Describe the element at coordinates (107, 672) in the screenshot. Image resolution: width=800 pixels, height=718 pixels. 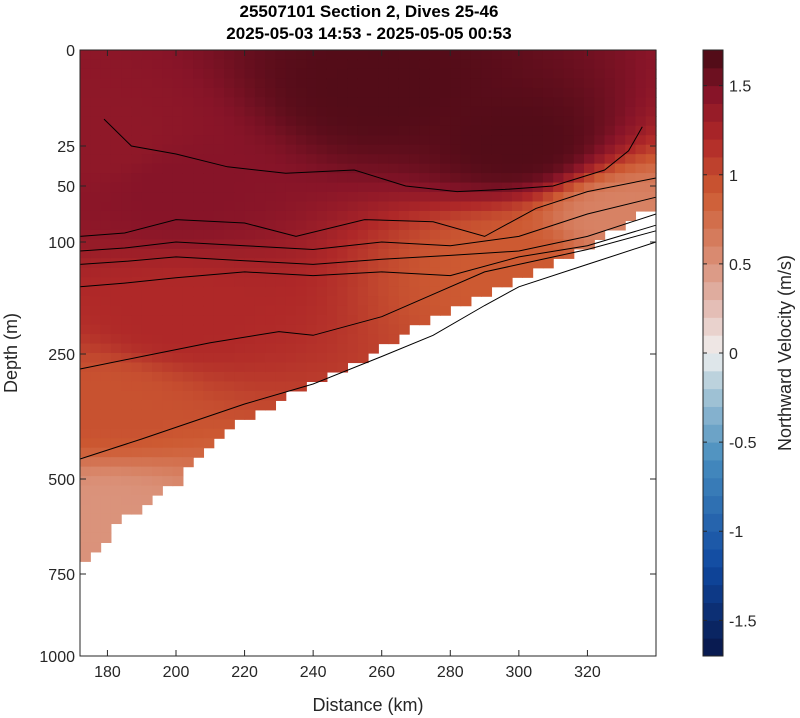
I see `x-tick-label: 180` at that location.